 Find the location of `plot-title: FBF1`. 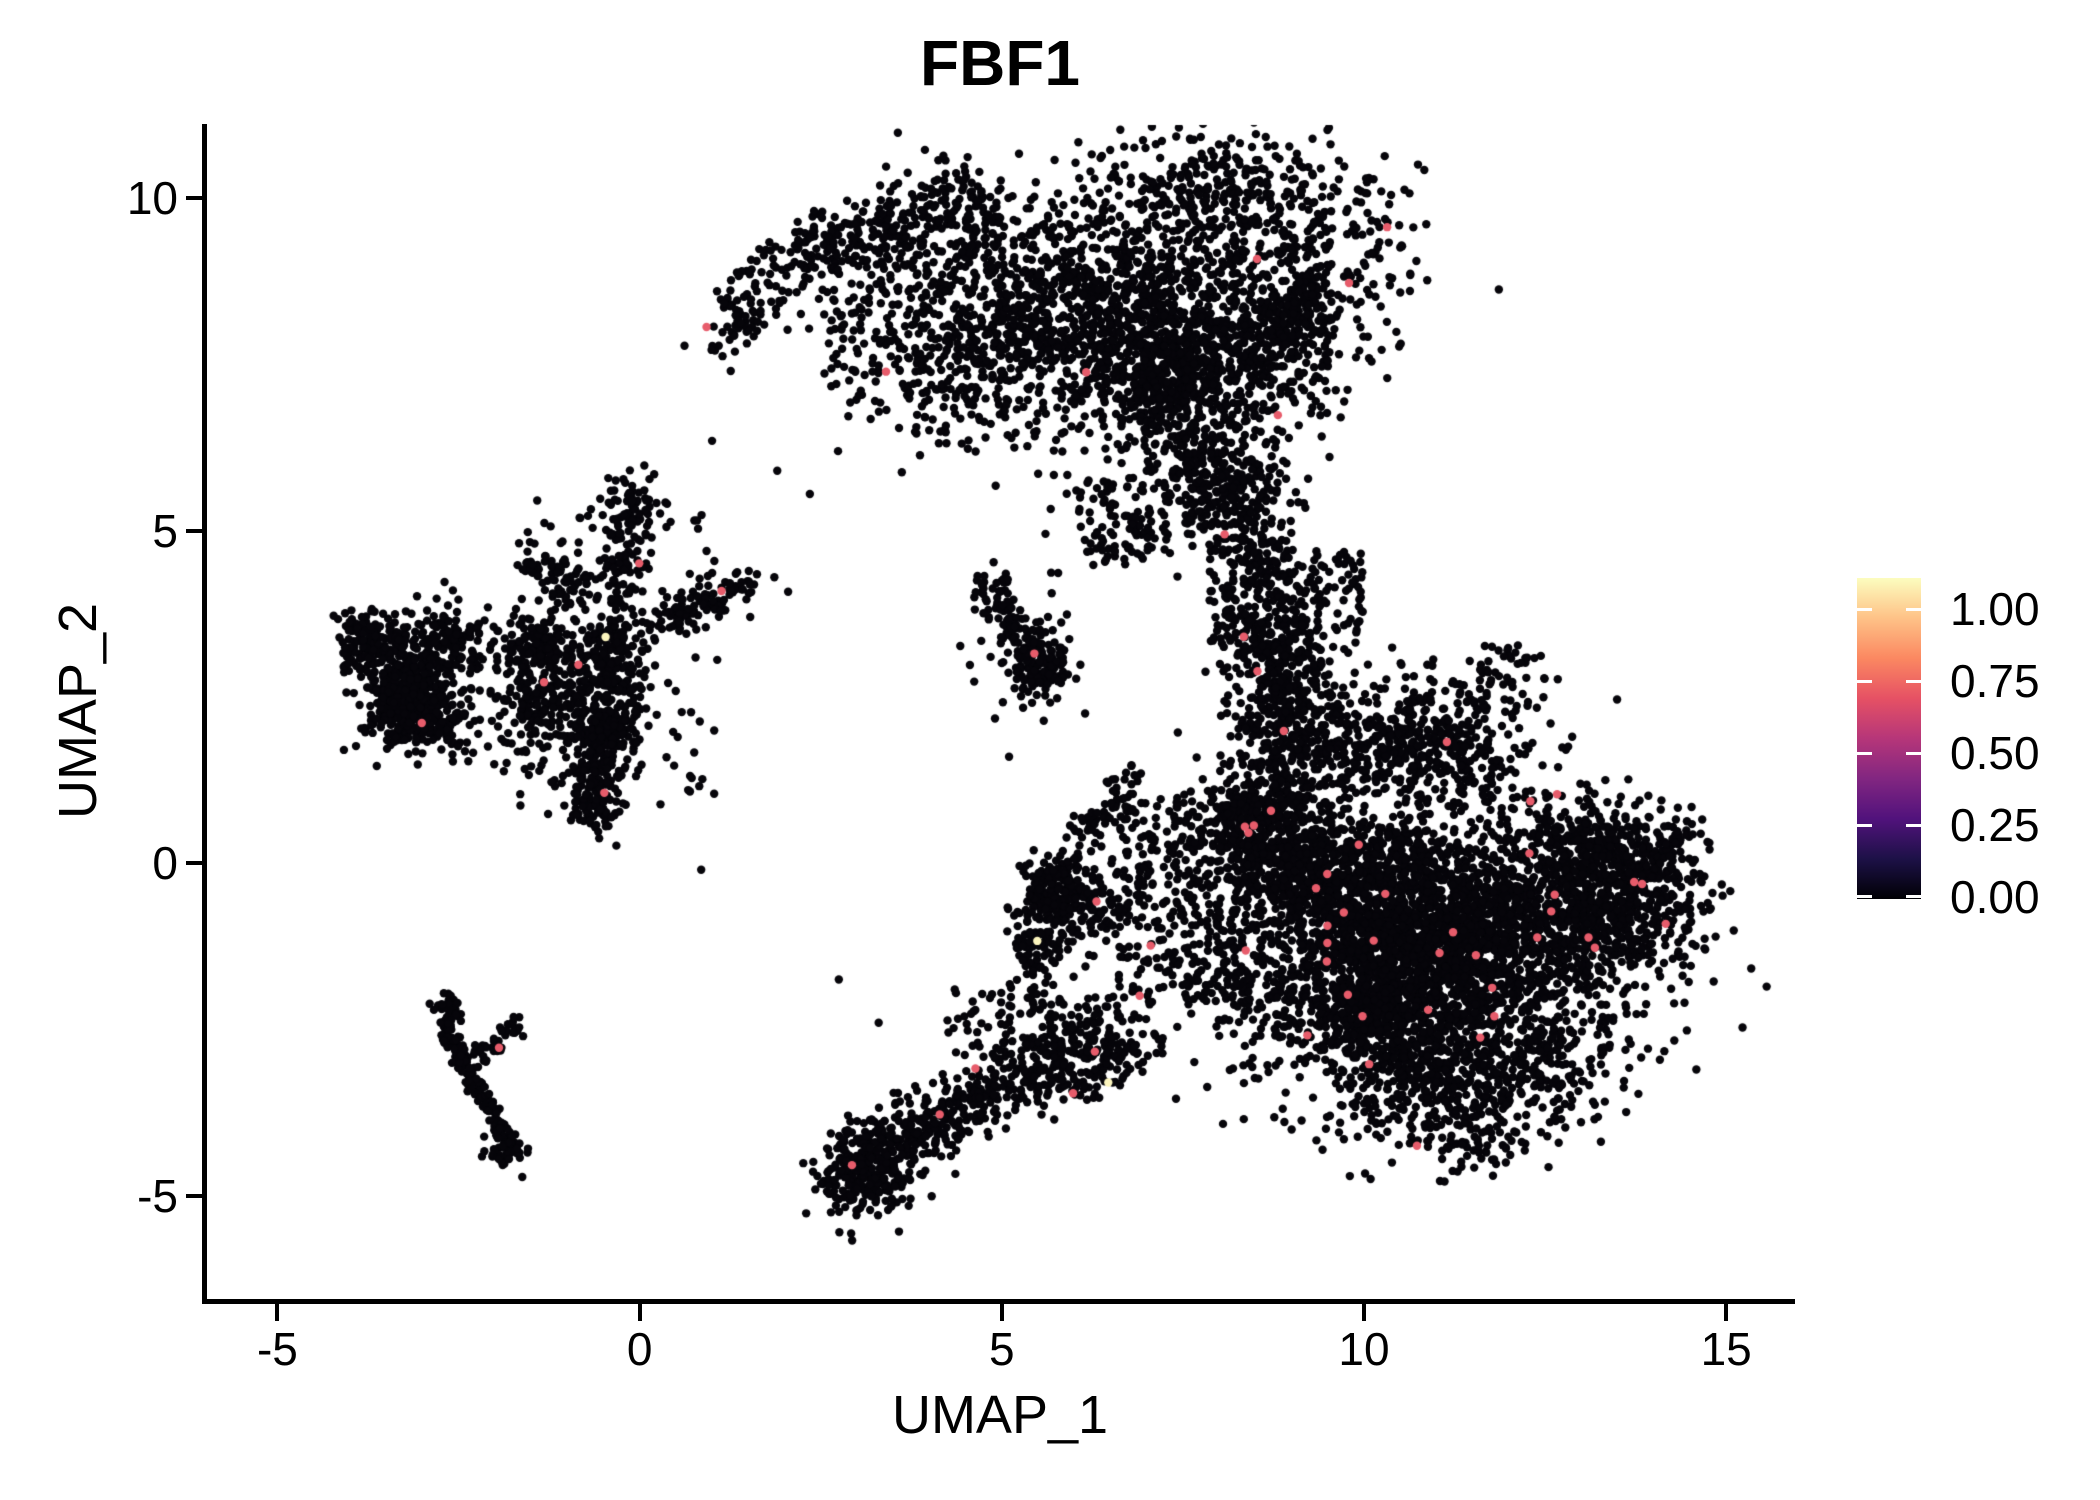

plot-title: FBF1 is located at coordinates (1000, 63).